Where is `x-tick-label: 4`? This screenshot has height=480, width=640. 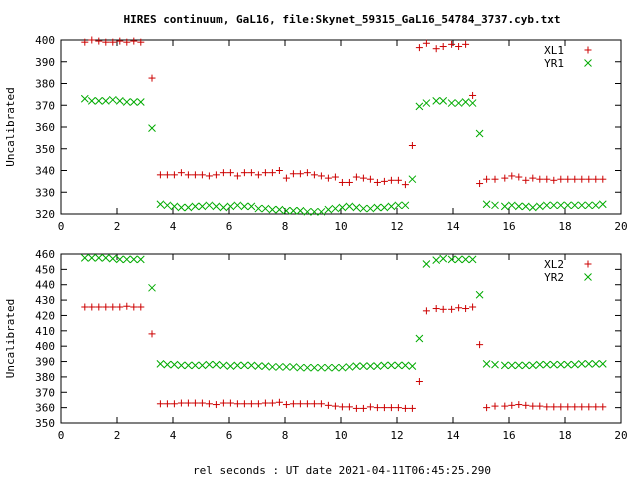 x-tick-label: 4 is located at coordinates (173, 435).